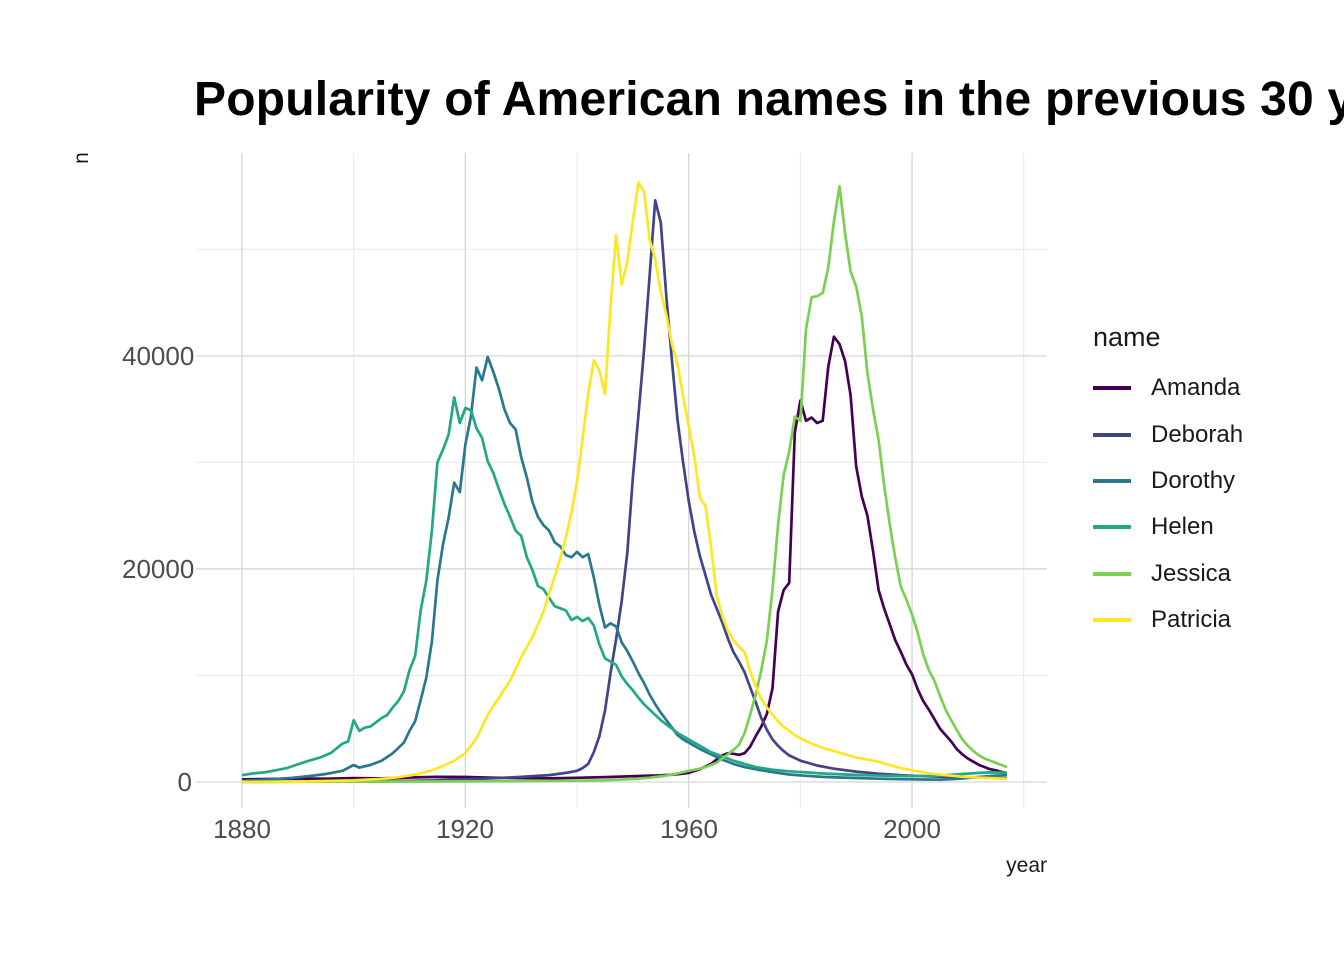 Image resolution: width=1344 pixels, height=960 pixels. I want to click on legend-item-label: Jessica, so click(1191, 573).